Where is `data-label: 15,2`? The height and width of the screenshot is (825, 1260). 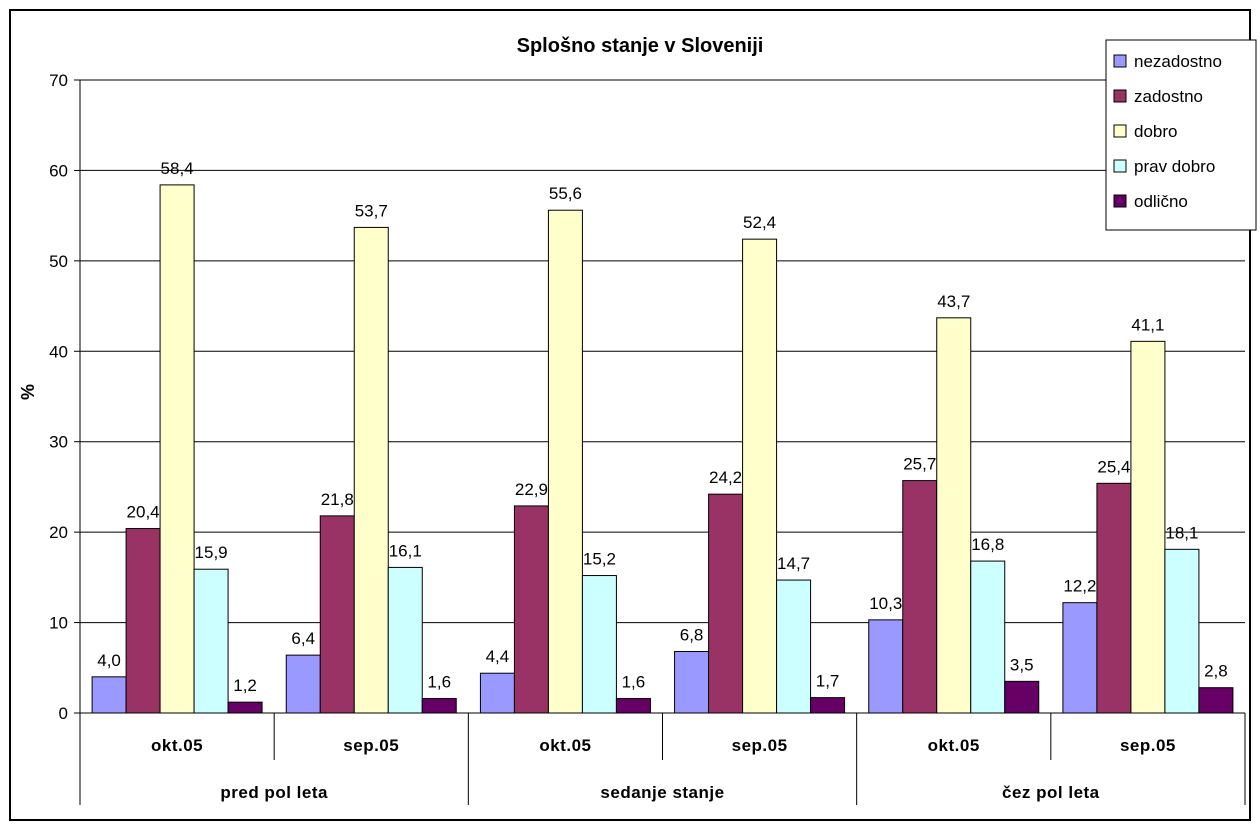
data-label: 15,2 is located at coordinates (599, 559).